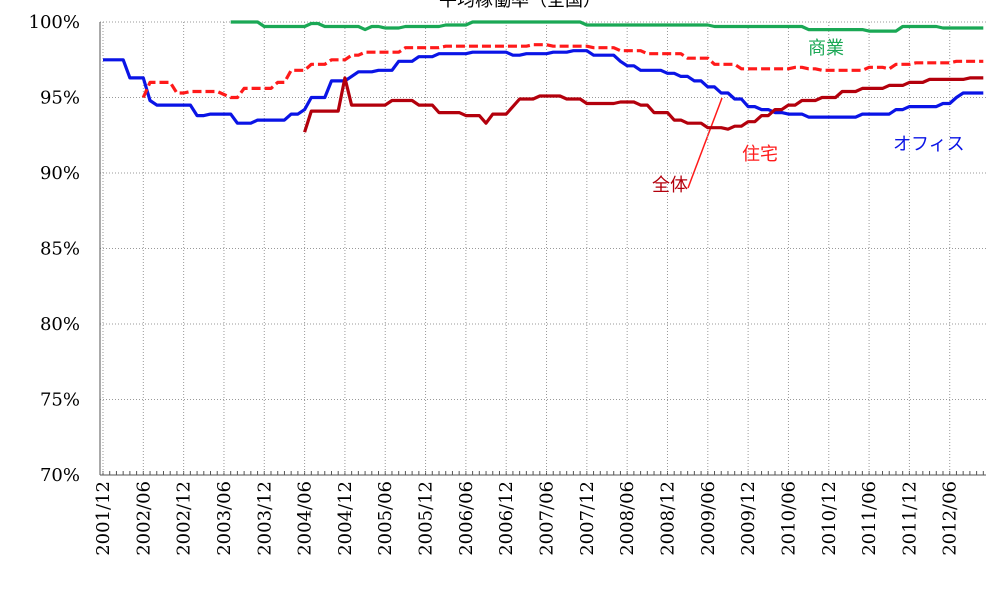  What do you see at coordinates (305, 518) in the screenshot?
I see `x-tick-label: 2004/06` at bounding box center [305, 518].